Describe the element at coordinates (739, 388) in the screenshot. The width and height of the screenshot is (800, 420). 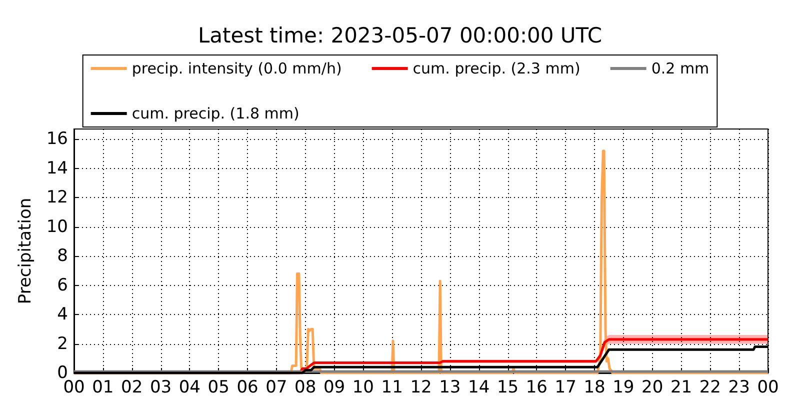
I see `x-tick-label: 23` at that location.